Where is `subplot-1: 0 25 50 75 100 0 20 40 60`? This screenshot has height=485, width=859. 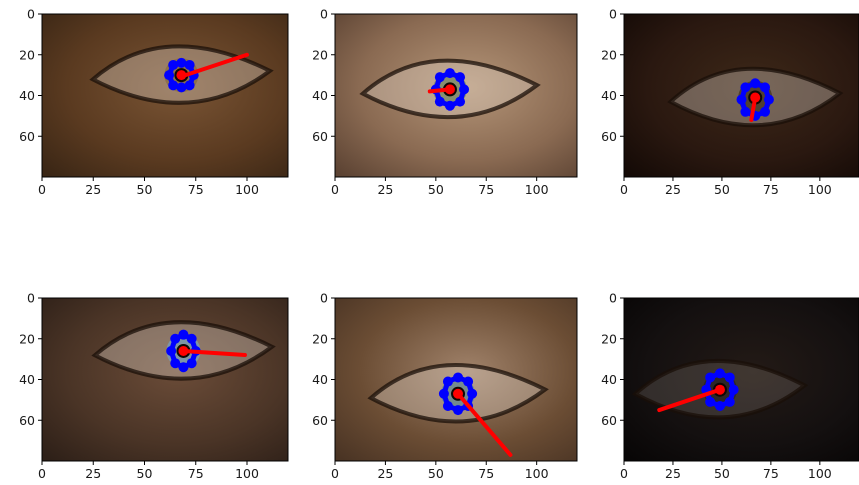 subplot-1: 0 25 50 75 100 0 20 40 60 is located at coordinates (154, 102).